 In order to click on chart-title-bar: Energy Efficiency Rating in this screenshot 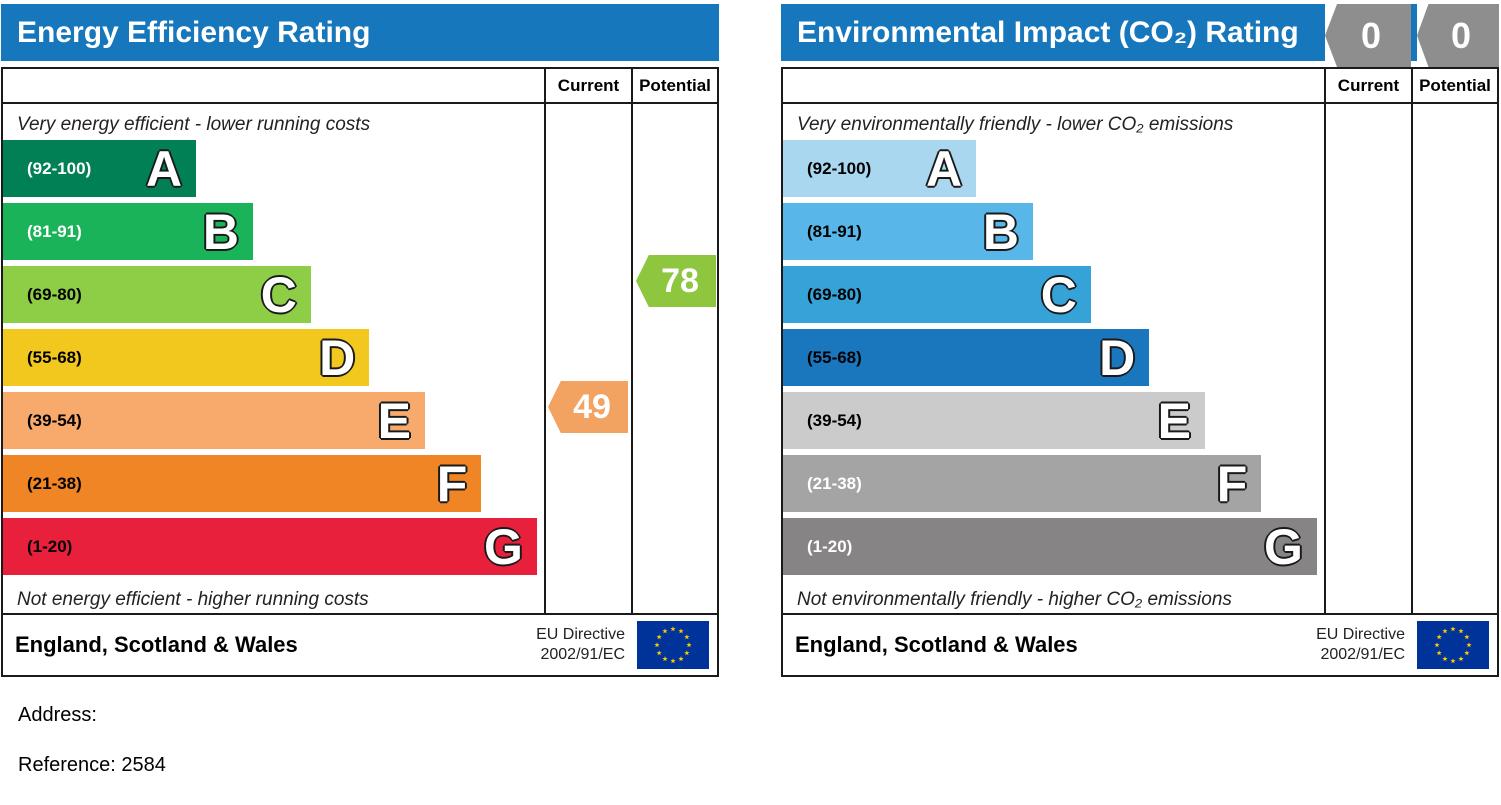, I will do `click(360, 32)`.